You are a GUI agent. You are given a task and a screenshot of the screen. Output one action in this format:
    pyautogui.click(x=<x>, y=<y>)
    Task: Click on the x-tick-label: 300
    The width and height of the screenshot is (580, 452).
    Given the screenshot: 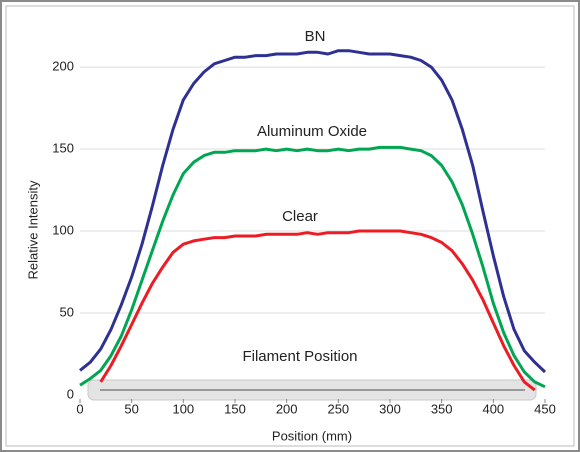 What is the action you would take?
    pyautogui.click(x=390, y=408)
    